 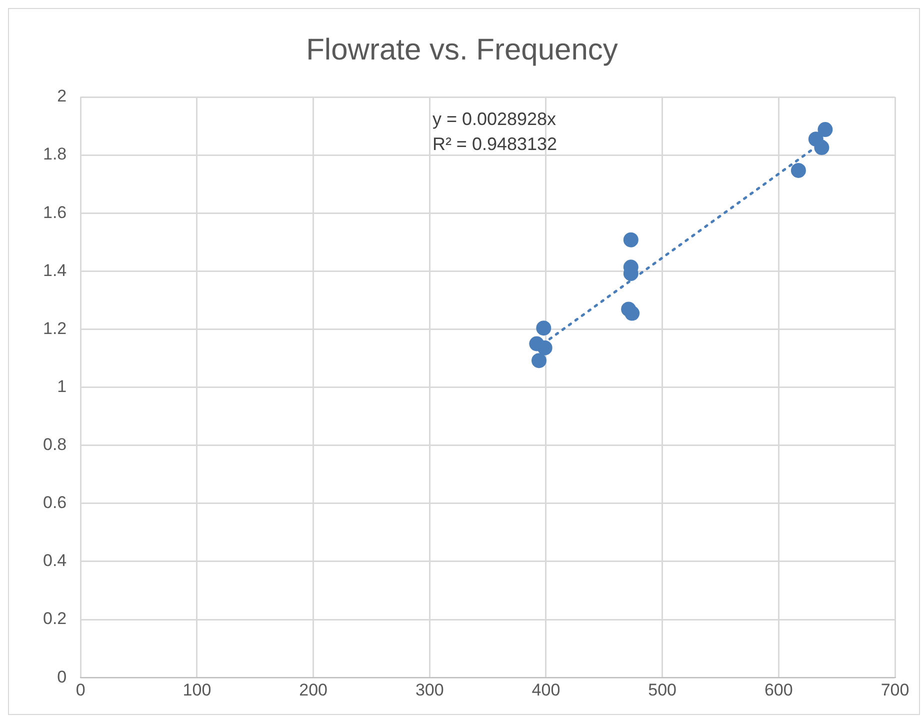 What do you see at coordinates (495, 144) in the screenshot?
I see `annotation: R² = 0.9483132` at bounding box center [495, 144].